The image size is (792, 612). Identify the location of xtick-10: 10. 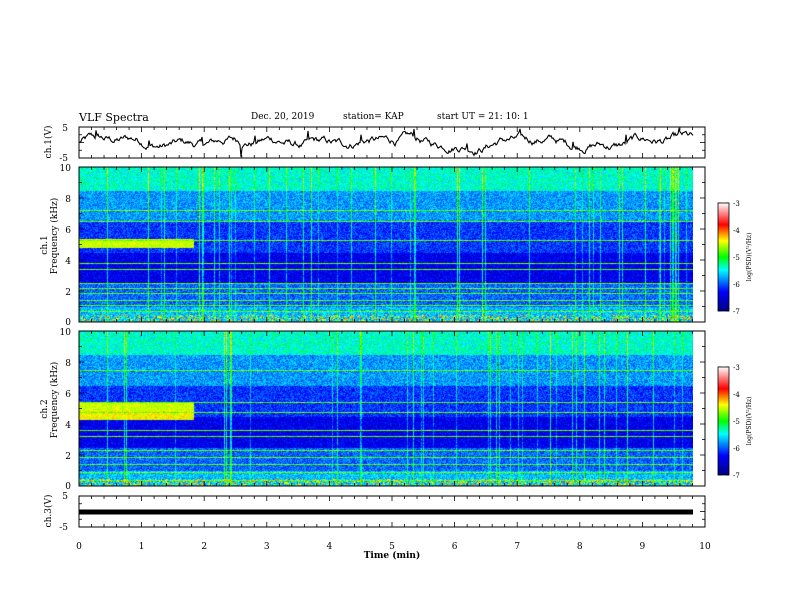
(705, 547).